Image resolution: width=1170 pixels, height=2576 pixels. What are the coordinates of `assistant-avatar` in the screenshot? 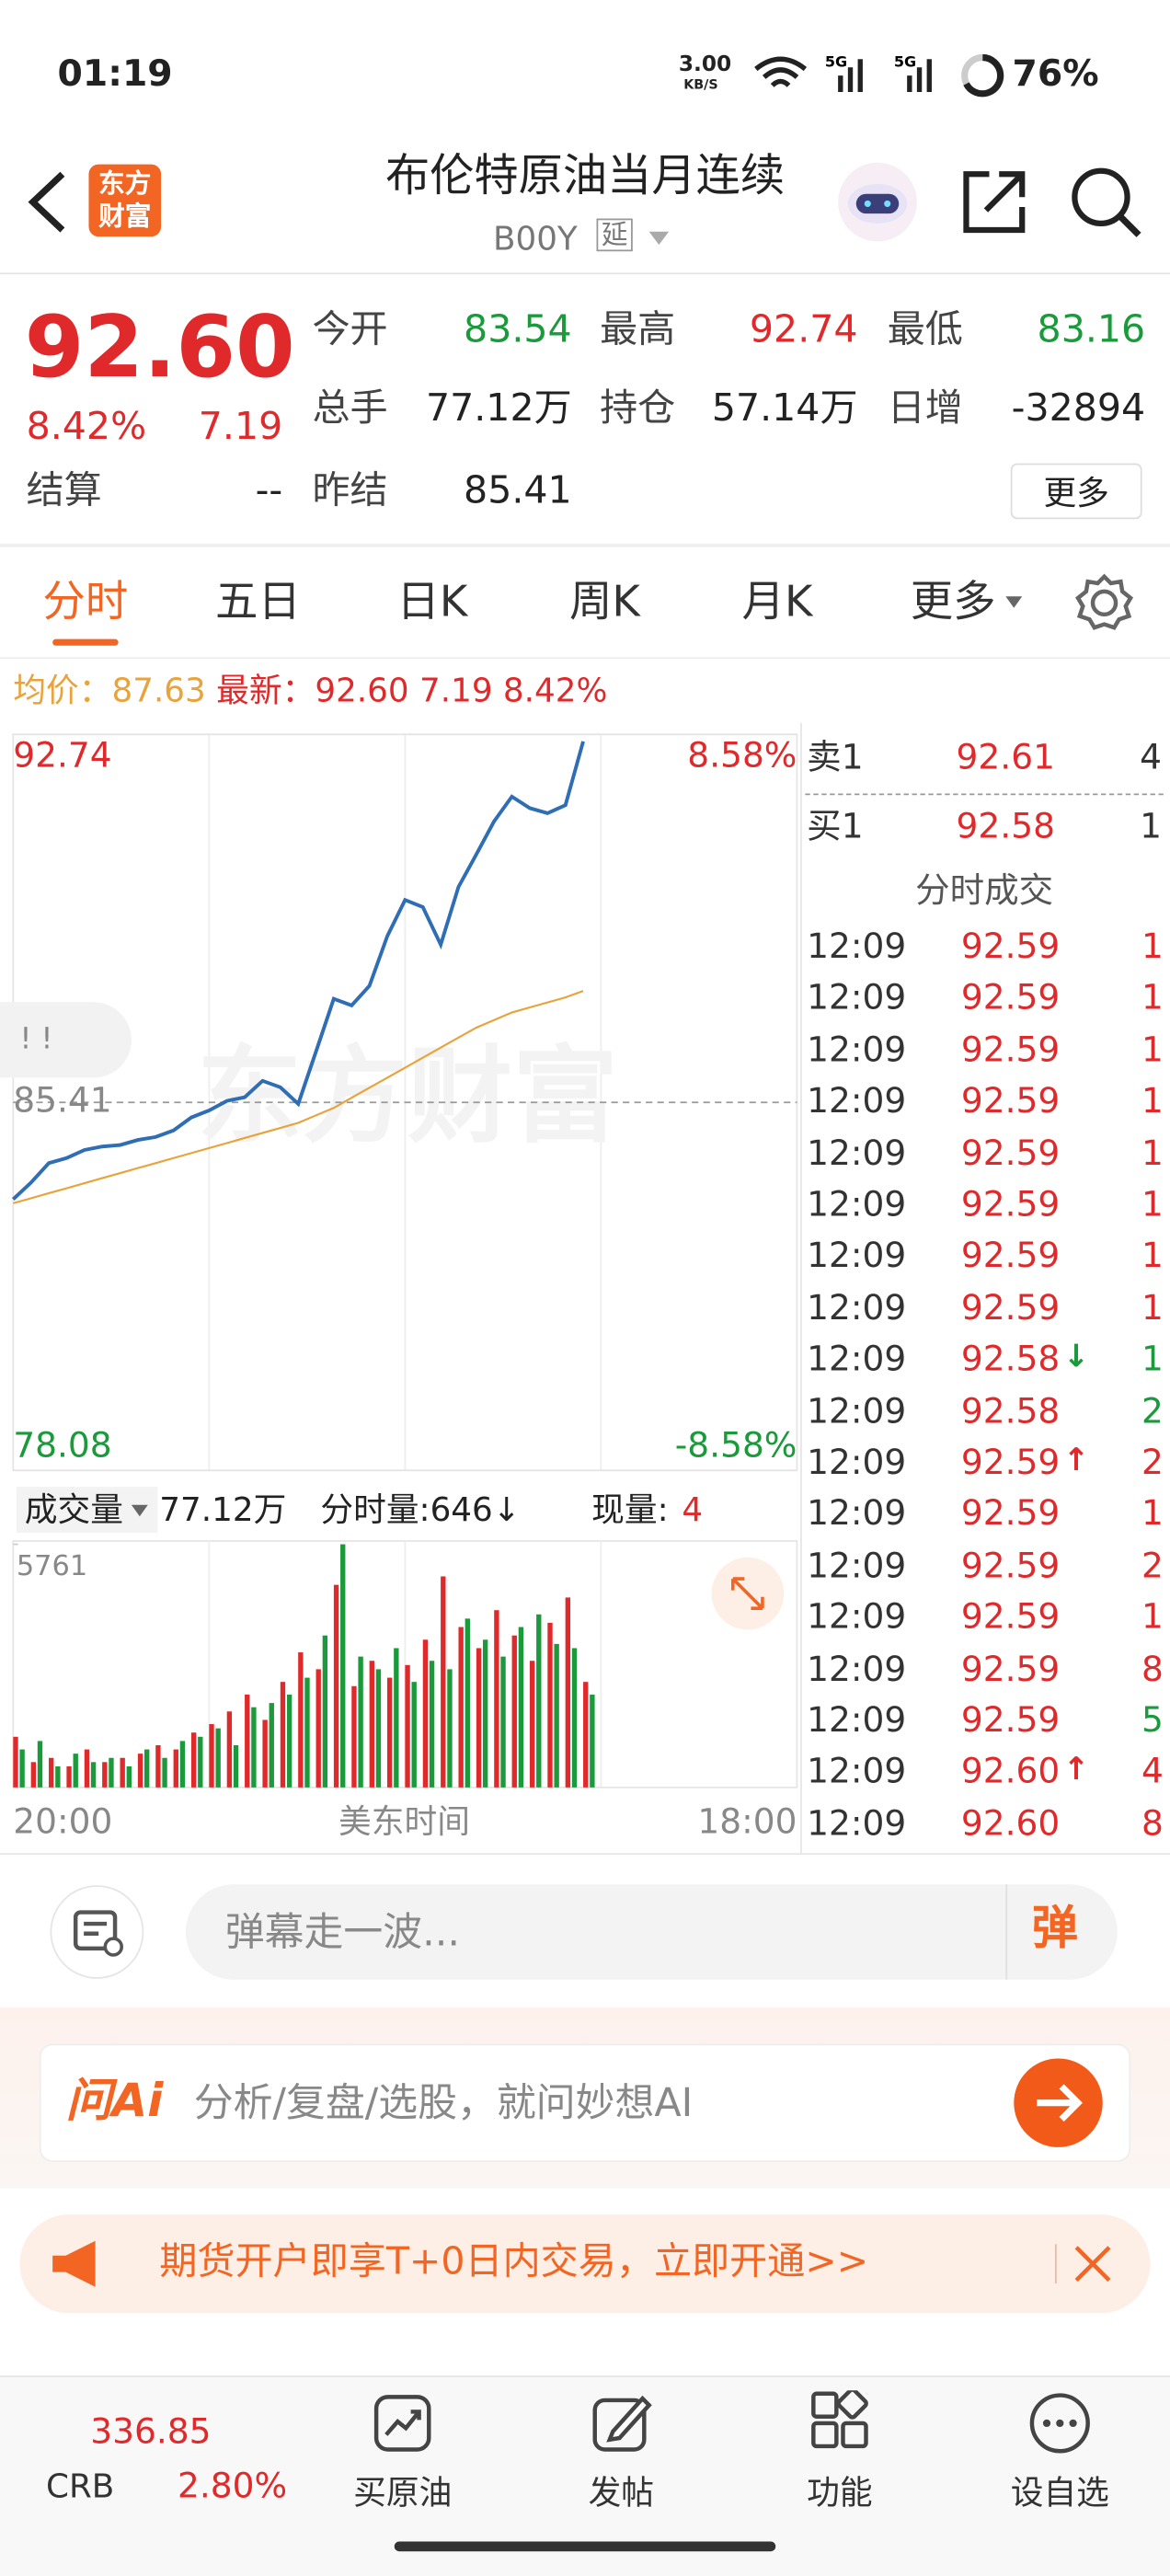 It's located at (878, 202).